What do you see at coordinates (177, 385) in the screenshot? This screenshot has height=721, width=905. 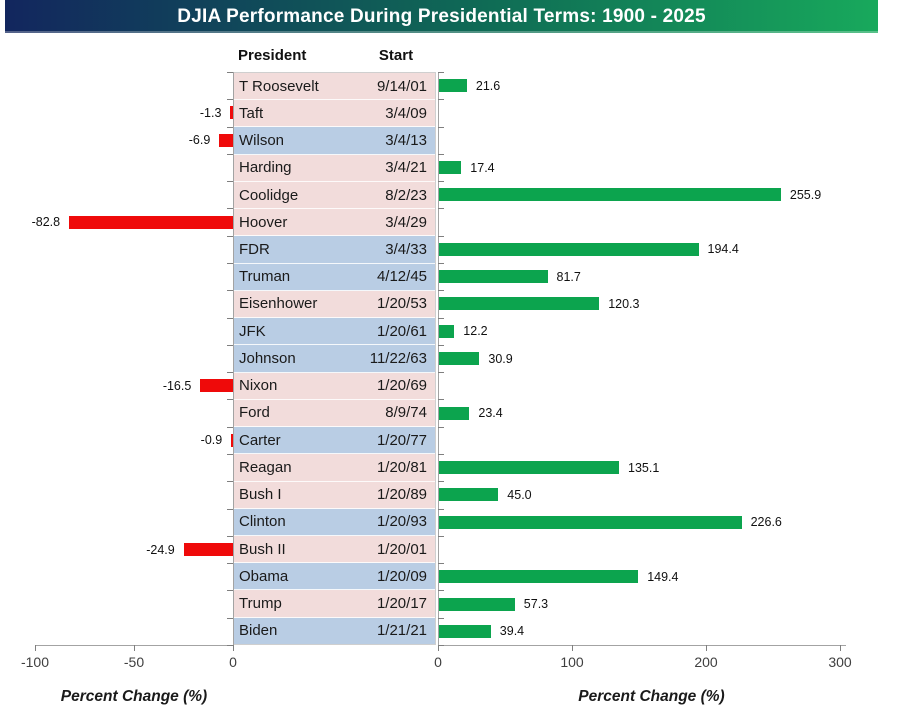 I see `bar-value-label: -16.5` at bounding box center [177, 385].